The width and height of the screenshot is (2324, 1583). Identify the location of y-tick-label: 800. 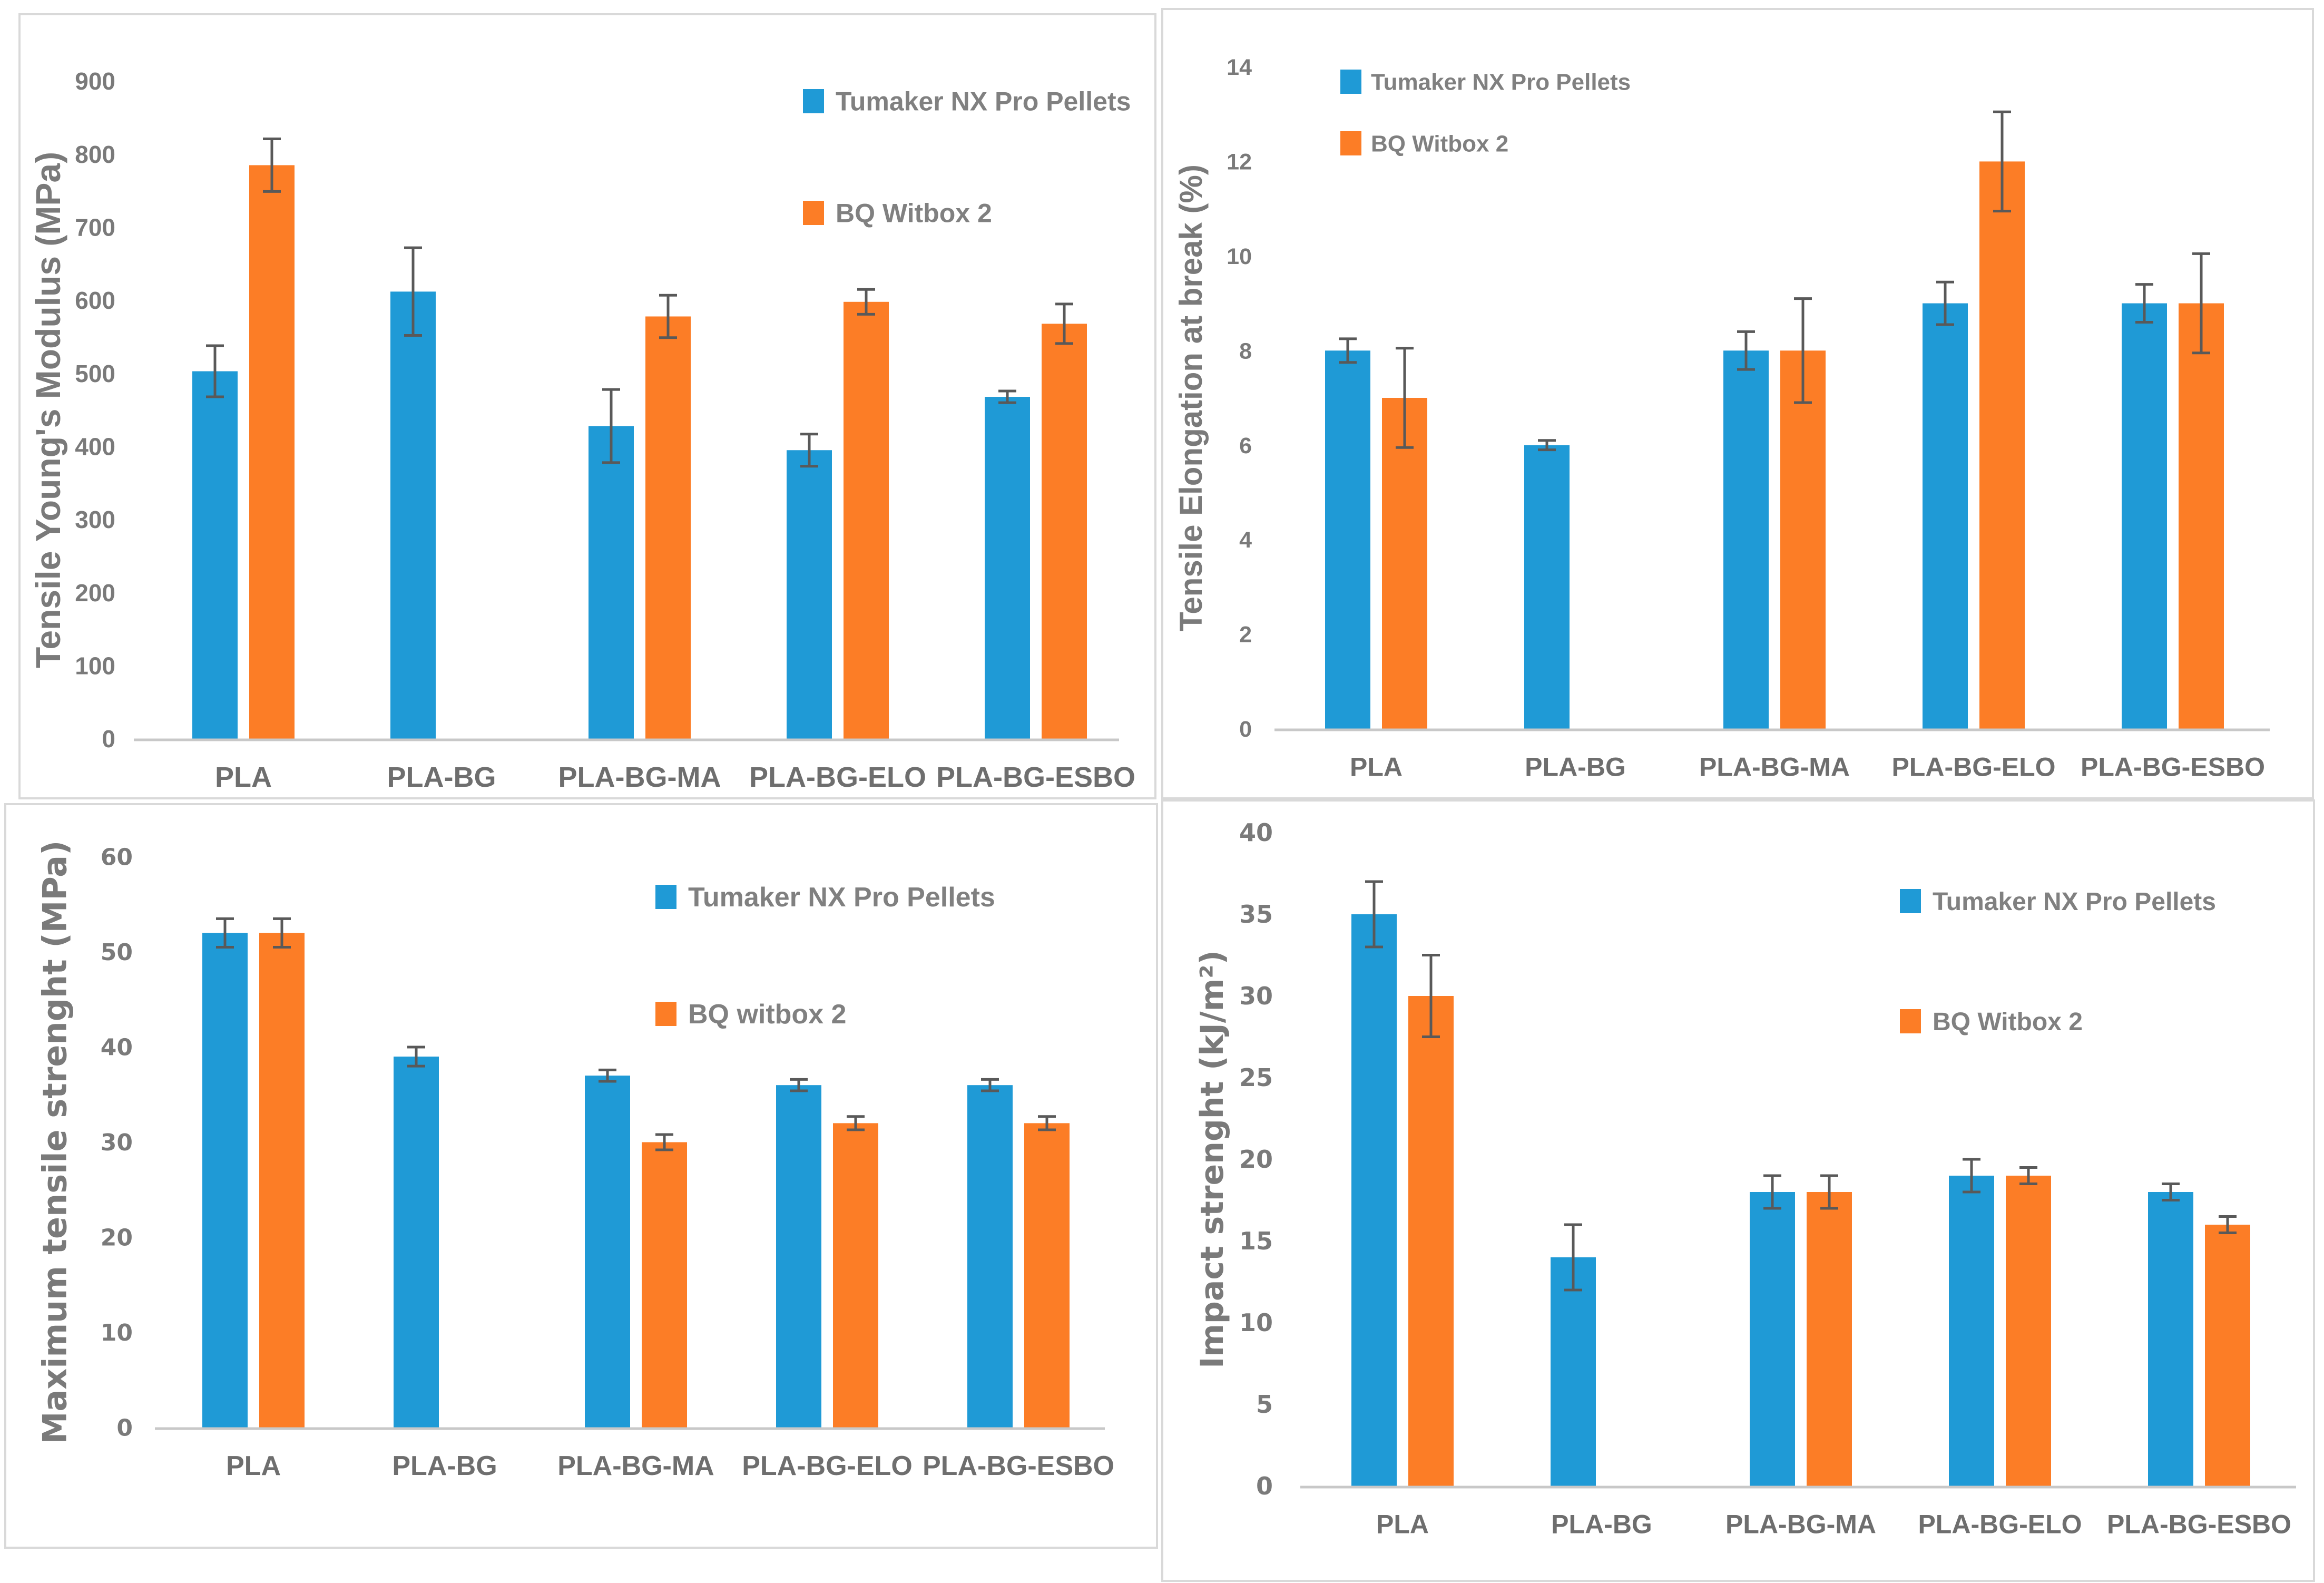
(95, 154).